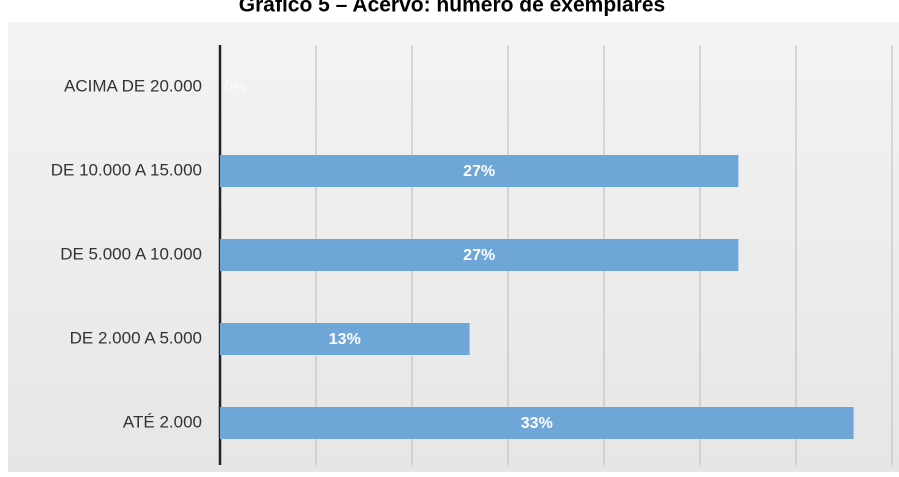 This screenshot has height=477, width=899. Describe the element at coordinates (131, 253) in the screenshot. I see `y-tick-label: DE 5.000 A 10.000` at that location.